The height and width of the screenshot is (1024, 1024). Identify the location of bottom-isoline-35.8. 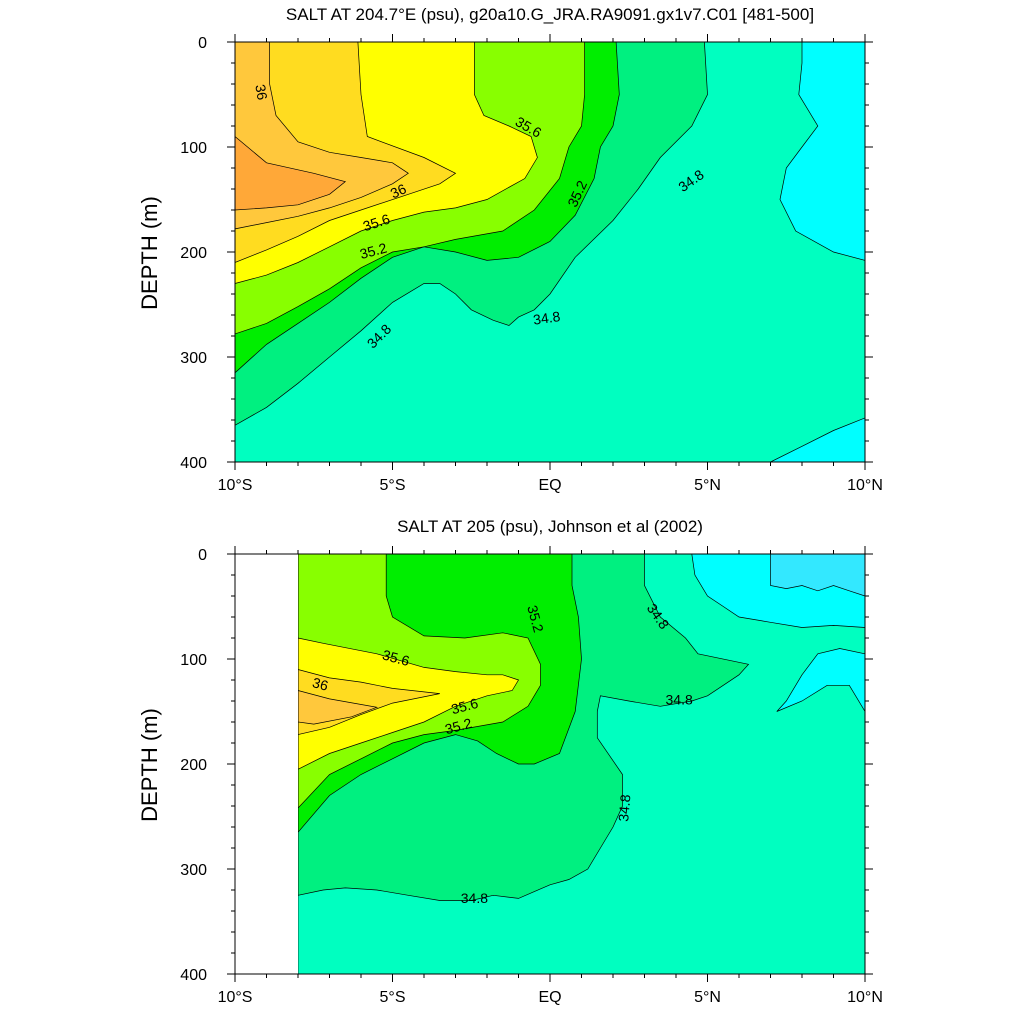
(368, 702).